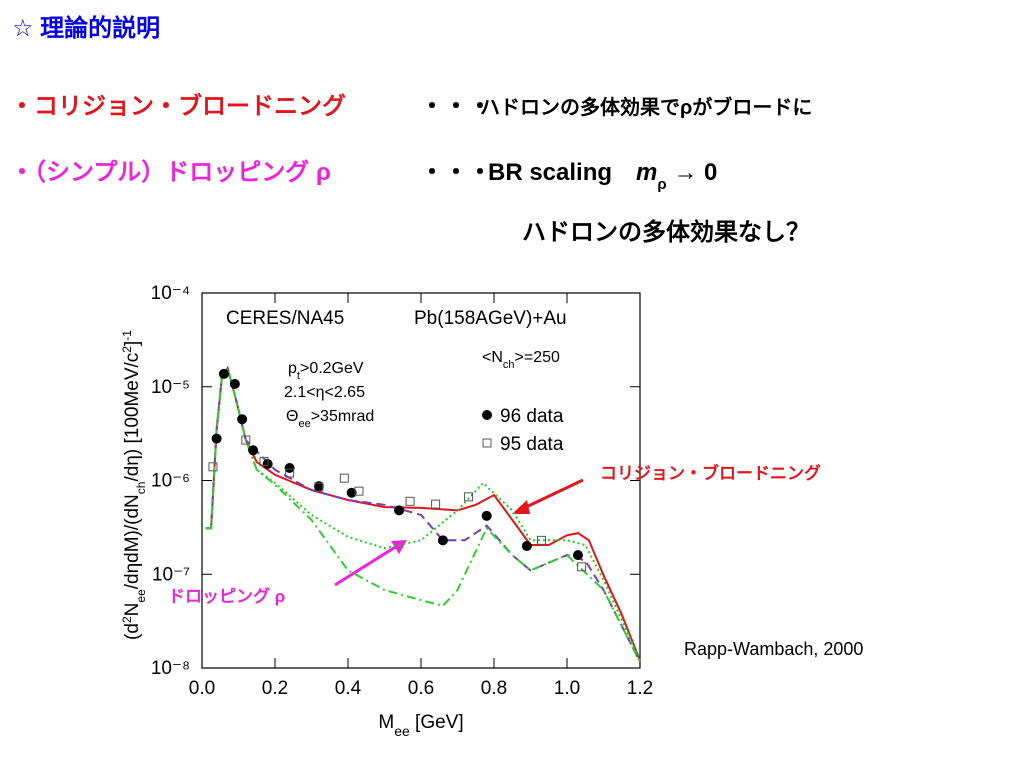  Describe the element at coordinates (304, 424) in the screenshot. I see `annotation-subscript: ee` at that location.